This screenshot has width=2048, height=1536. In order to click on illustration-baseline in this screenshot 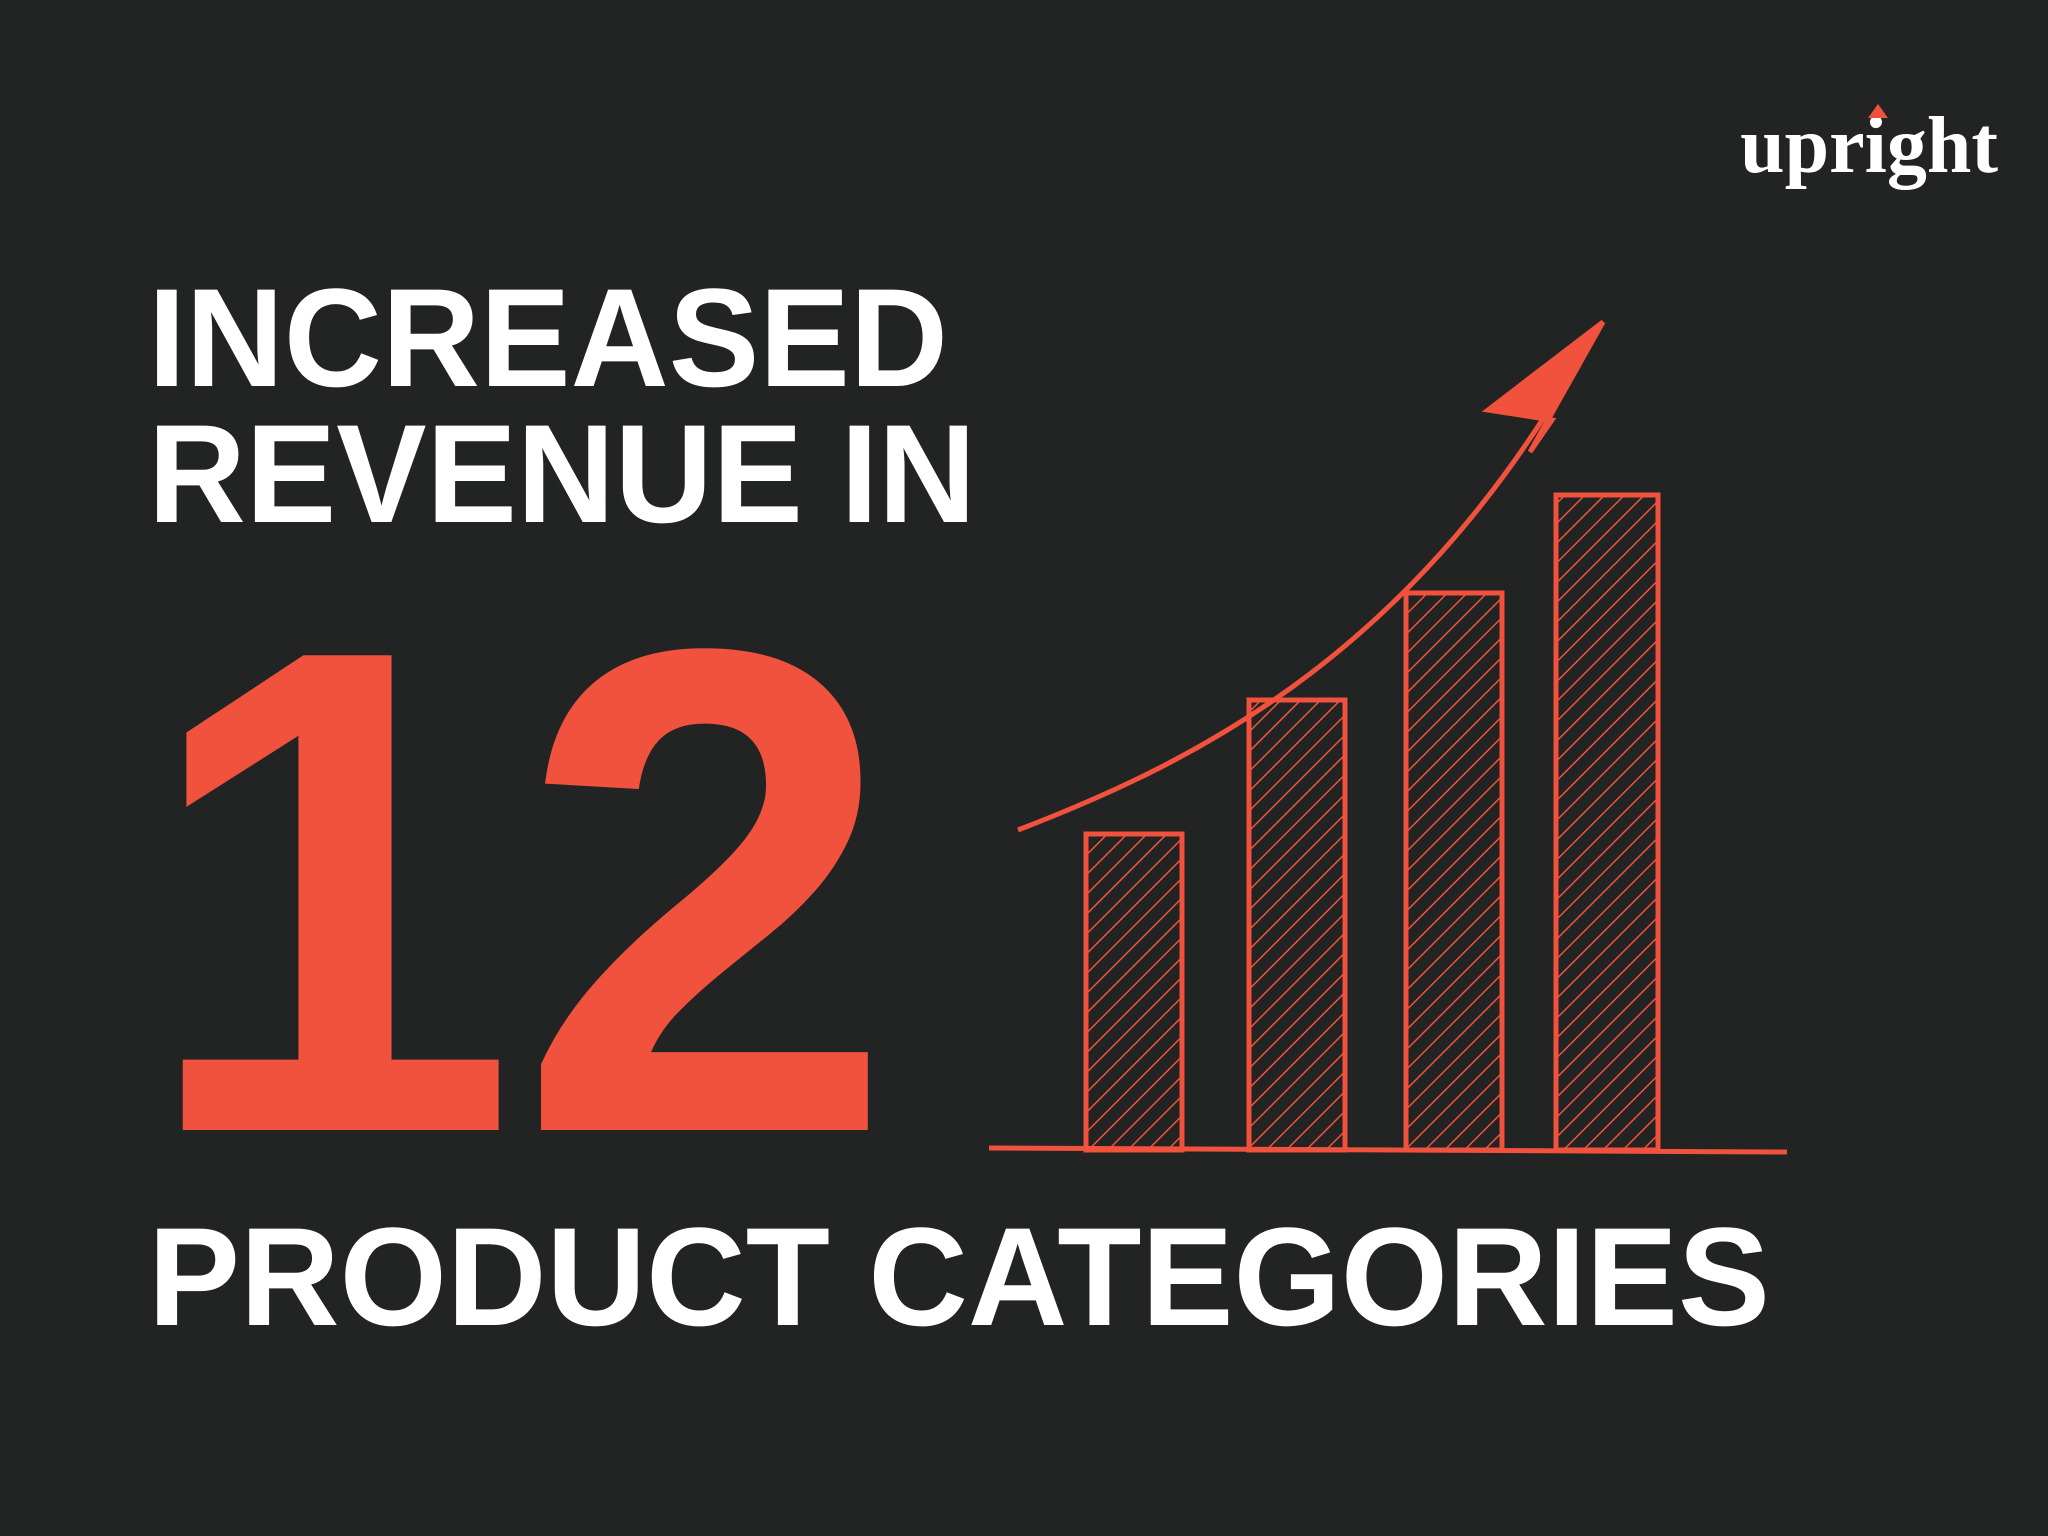, I will do `click(1388, 1150)`.